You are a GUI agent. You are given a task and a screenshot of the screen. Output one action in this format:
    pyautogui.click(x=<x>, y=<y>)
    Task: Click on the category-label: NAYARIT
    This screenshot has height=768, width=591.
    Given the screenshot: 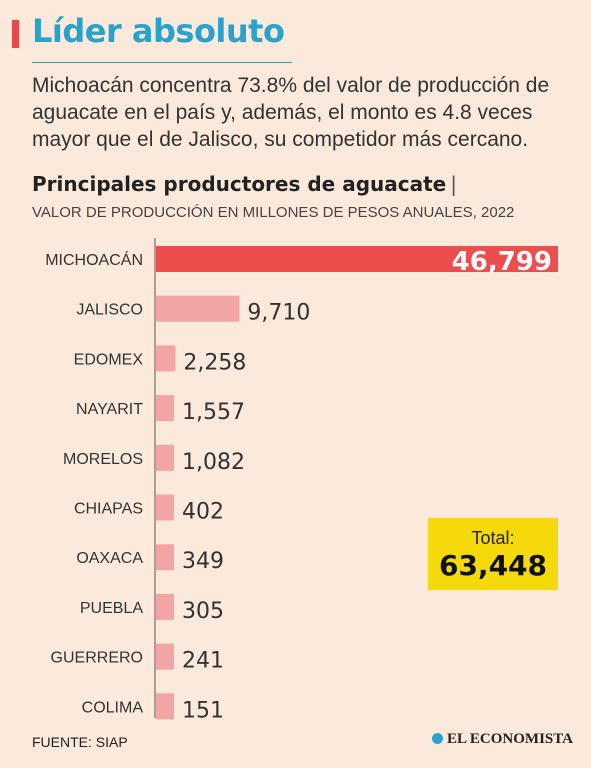 What is the action you would take?
    pyautogui.click(x=109, y=409)
    